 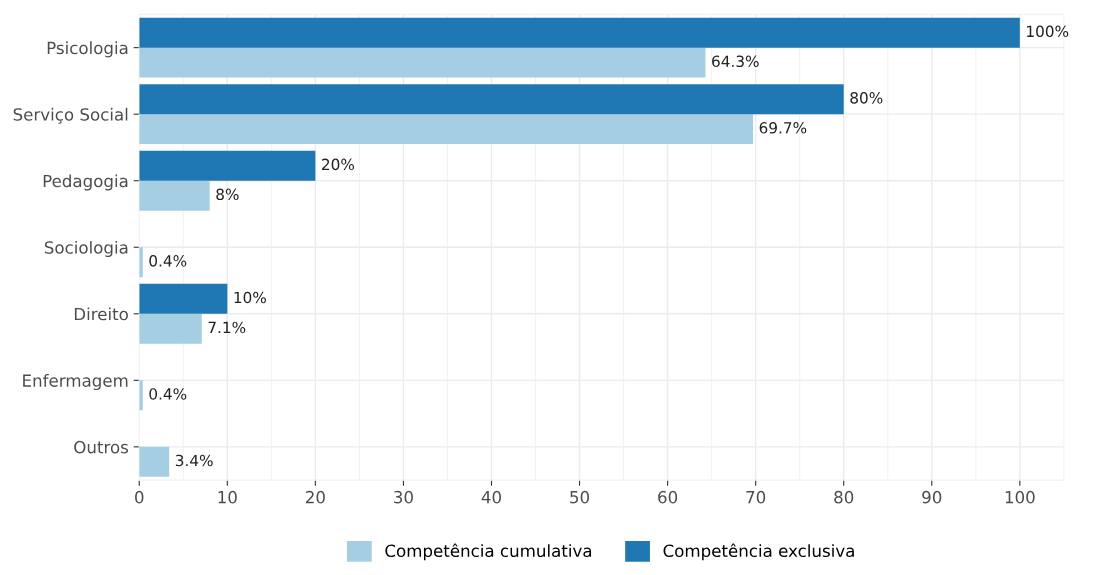 I want to click on x-tick-label: 80, so click(x=844, y=497).